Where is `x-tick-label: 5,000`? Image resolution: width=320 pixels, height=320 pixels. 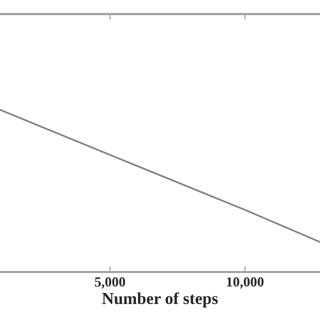
x-tick-label: 5,000 is located at coordinates (110, 283).